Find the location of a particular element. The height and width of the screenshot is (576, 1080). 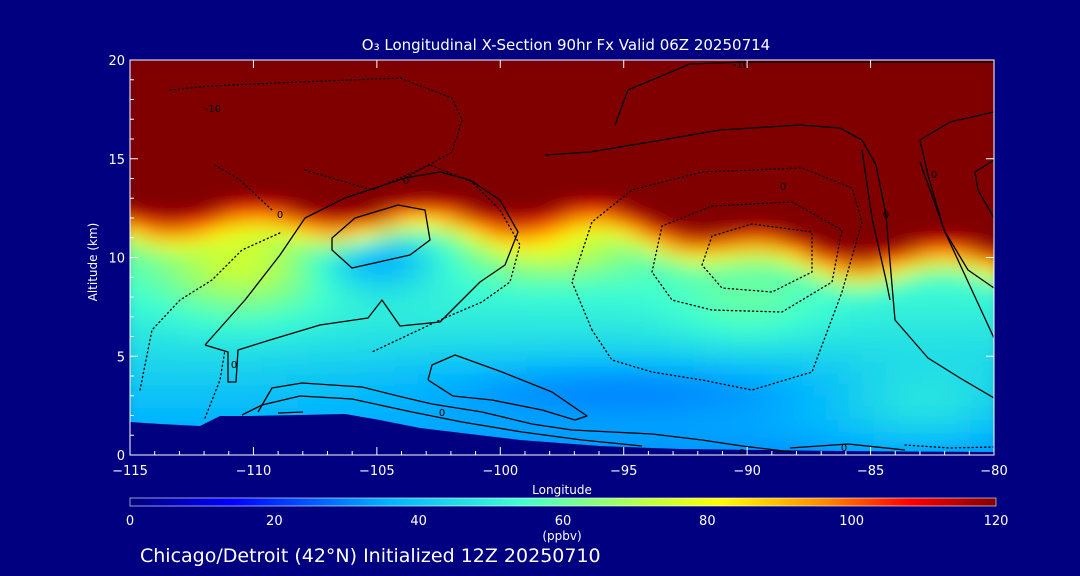

contour-label: 0 is located at coordinates (234, 365).